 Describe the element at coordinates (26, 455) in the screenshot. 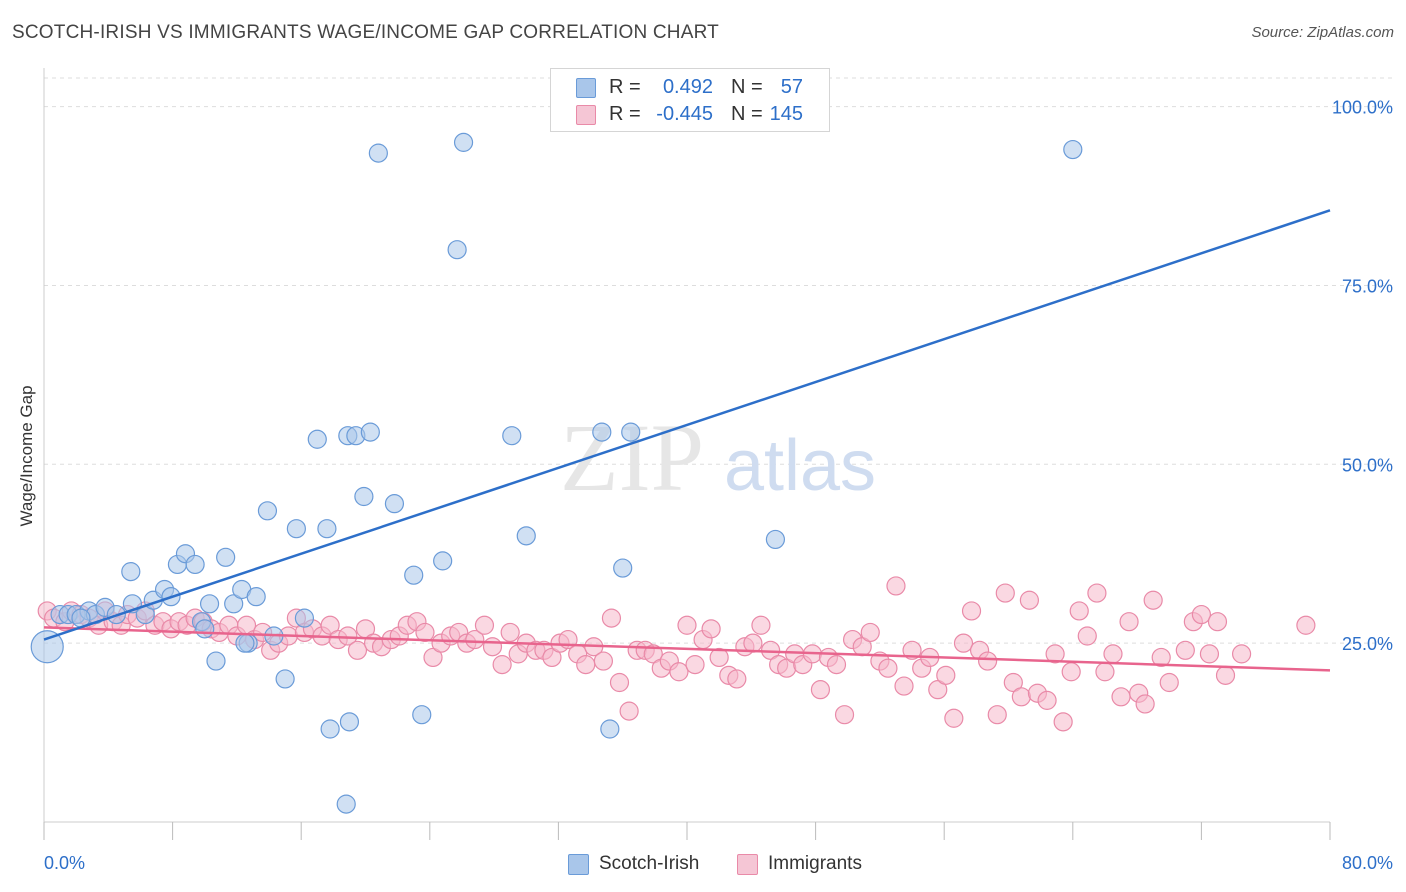

I see `y-axis-title: Wage/Income Gap` at that location.